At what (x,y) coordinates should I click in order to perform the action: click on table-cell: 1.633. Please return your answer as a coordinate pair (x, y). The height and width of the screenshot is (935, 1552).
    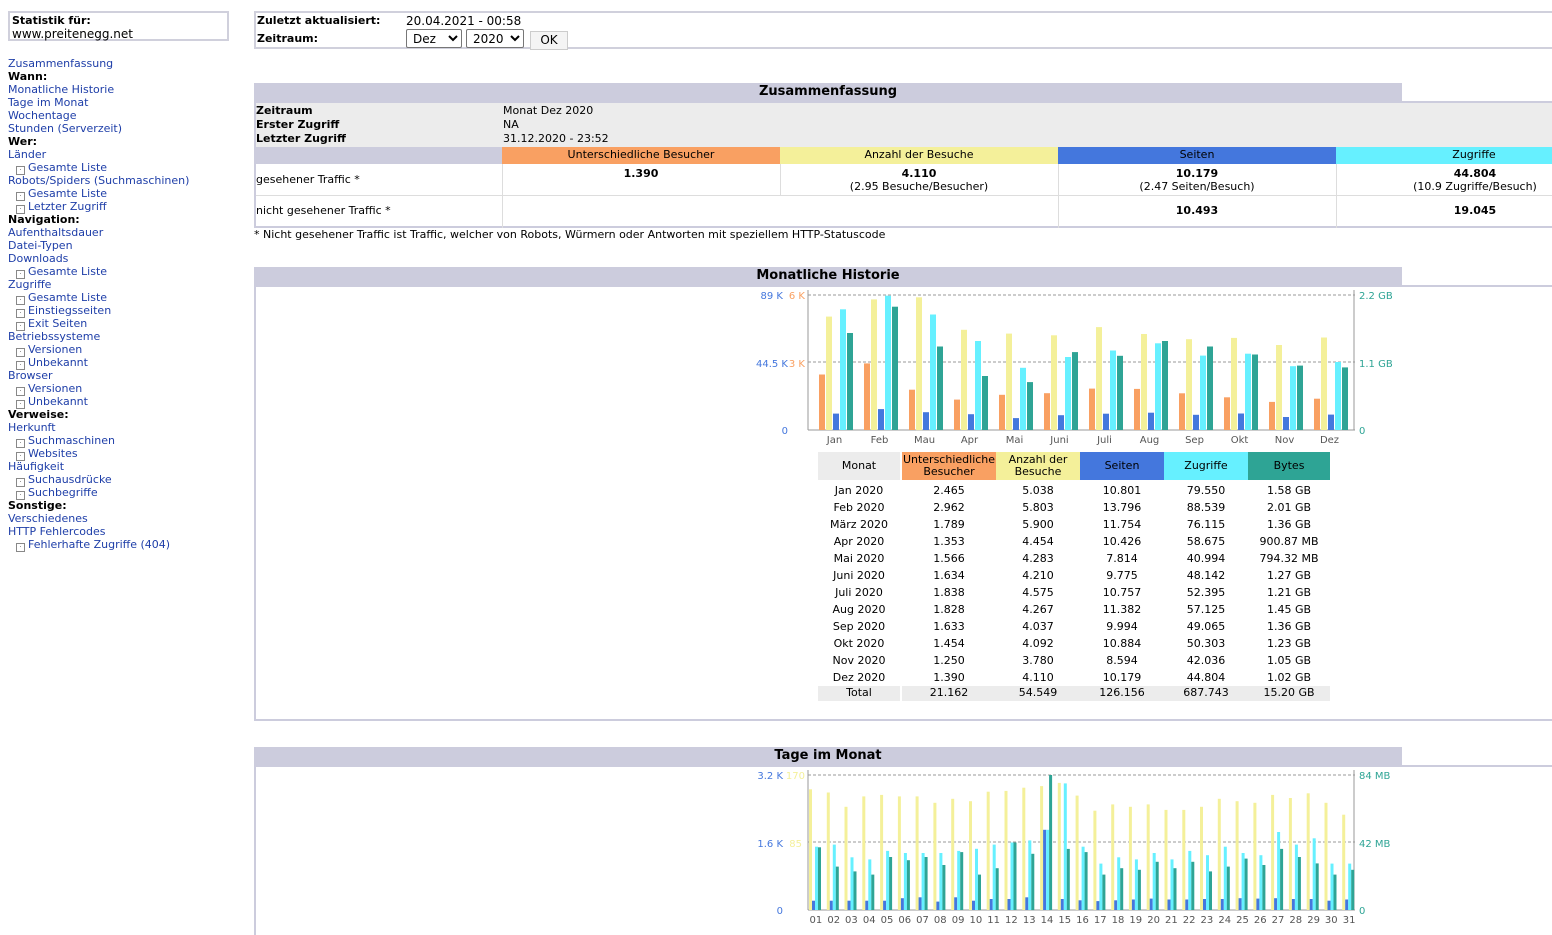
    Looking at the image, I should click on (949, 626).